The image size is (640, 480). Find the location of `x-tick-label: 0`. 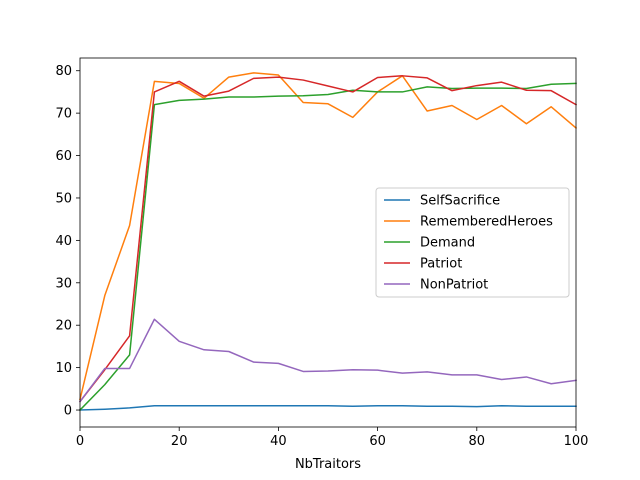

x-tick-label: 0 is located at coordinates (80, 441).